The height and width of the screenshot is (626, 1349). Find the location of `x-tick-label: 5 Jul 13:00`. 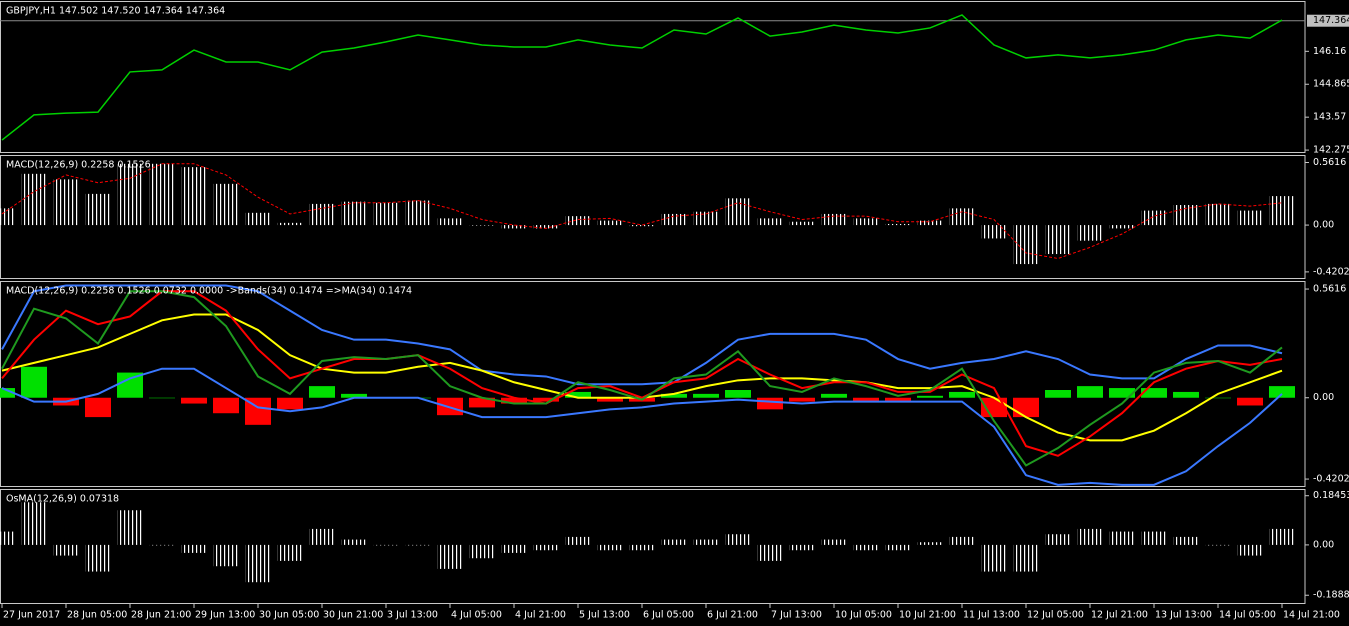

x-tick-label: 5 Jul 13:00 is located at coordinates (604, 615).